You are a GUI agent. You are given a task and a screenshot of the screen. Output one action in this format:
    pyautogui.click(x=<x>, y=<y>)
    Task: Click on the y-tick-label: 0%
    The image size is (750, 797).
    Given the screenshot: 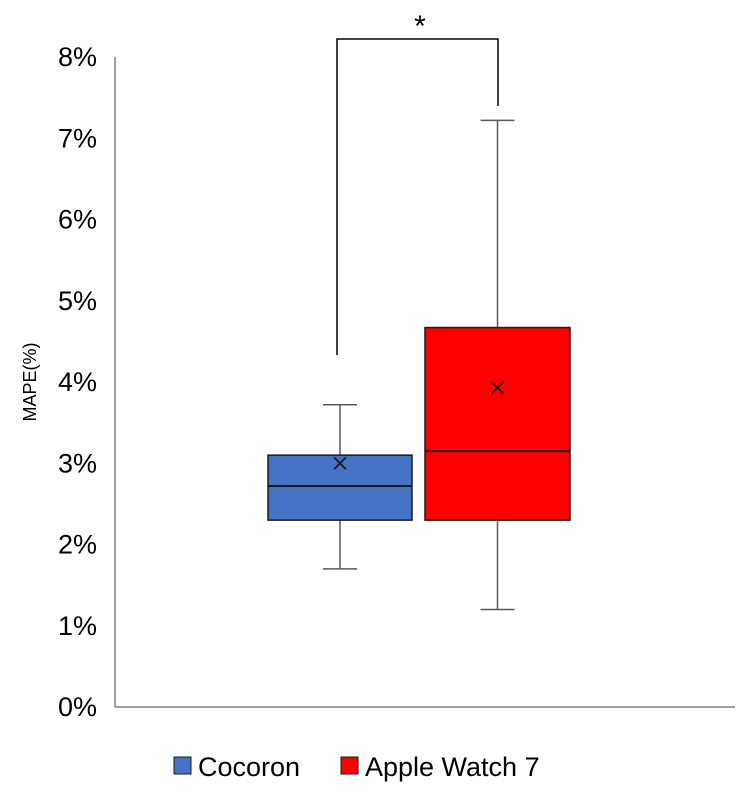 What is the action you would take?
    pyautogui.click(x=77, y=707)
    